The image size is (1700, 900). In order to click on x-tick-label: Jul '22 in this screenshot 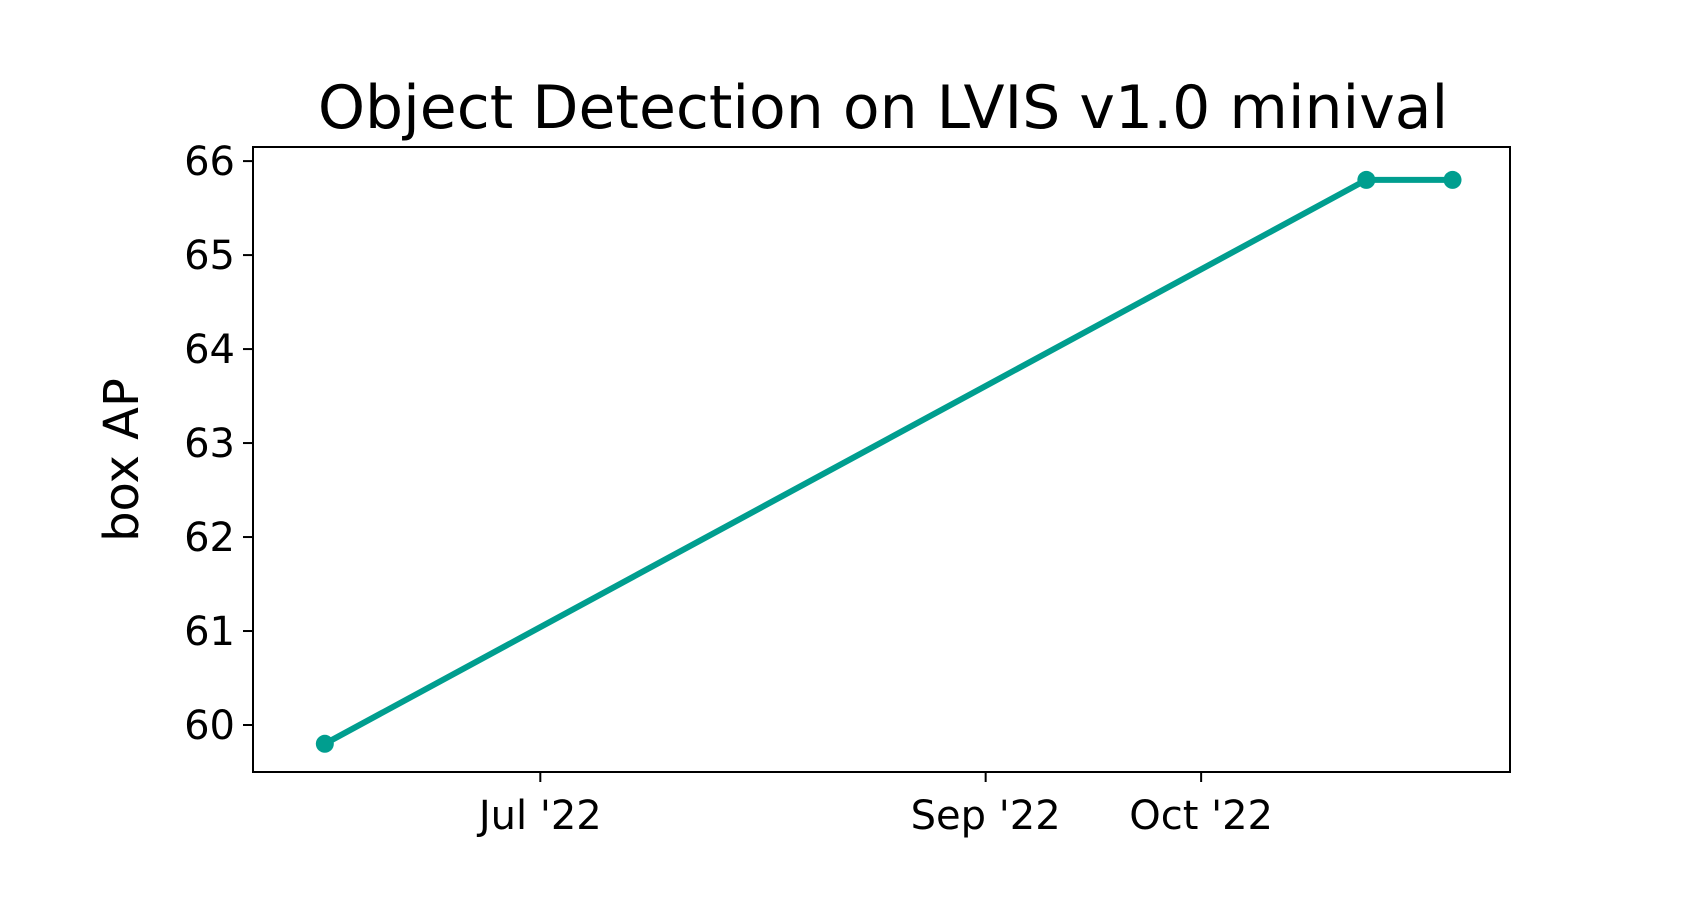, I will do `click(539, 816)`.